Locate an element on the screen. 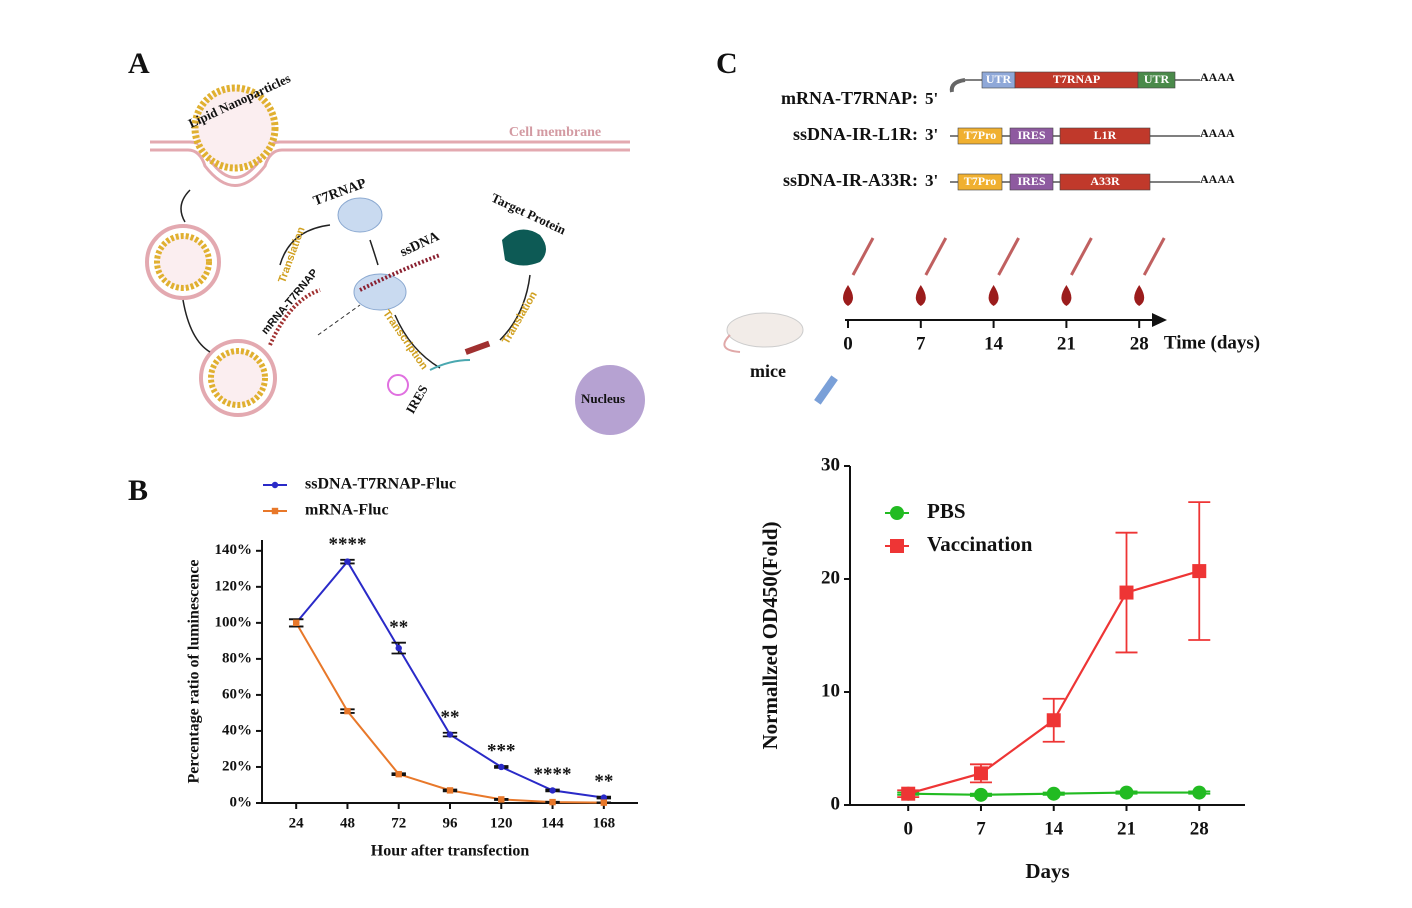  arrow is located at coordinates (405, 296).